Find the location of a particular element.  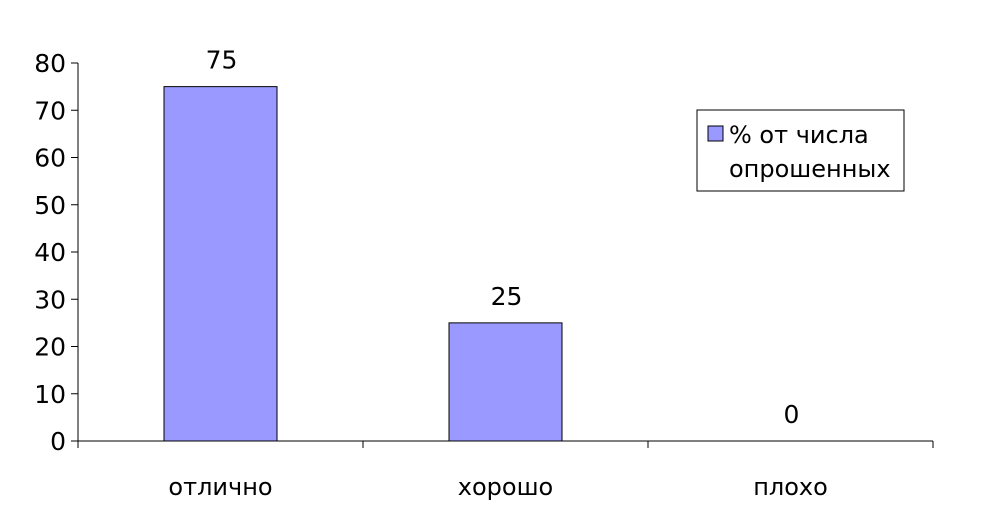

legend-label-line-1: % от числа is located at coordinates (799, 135).